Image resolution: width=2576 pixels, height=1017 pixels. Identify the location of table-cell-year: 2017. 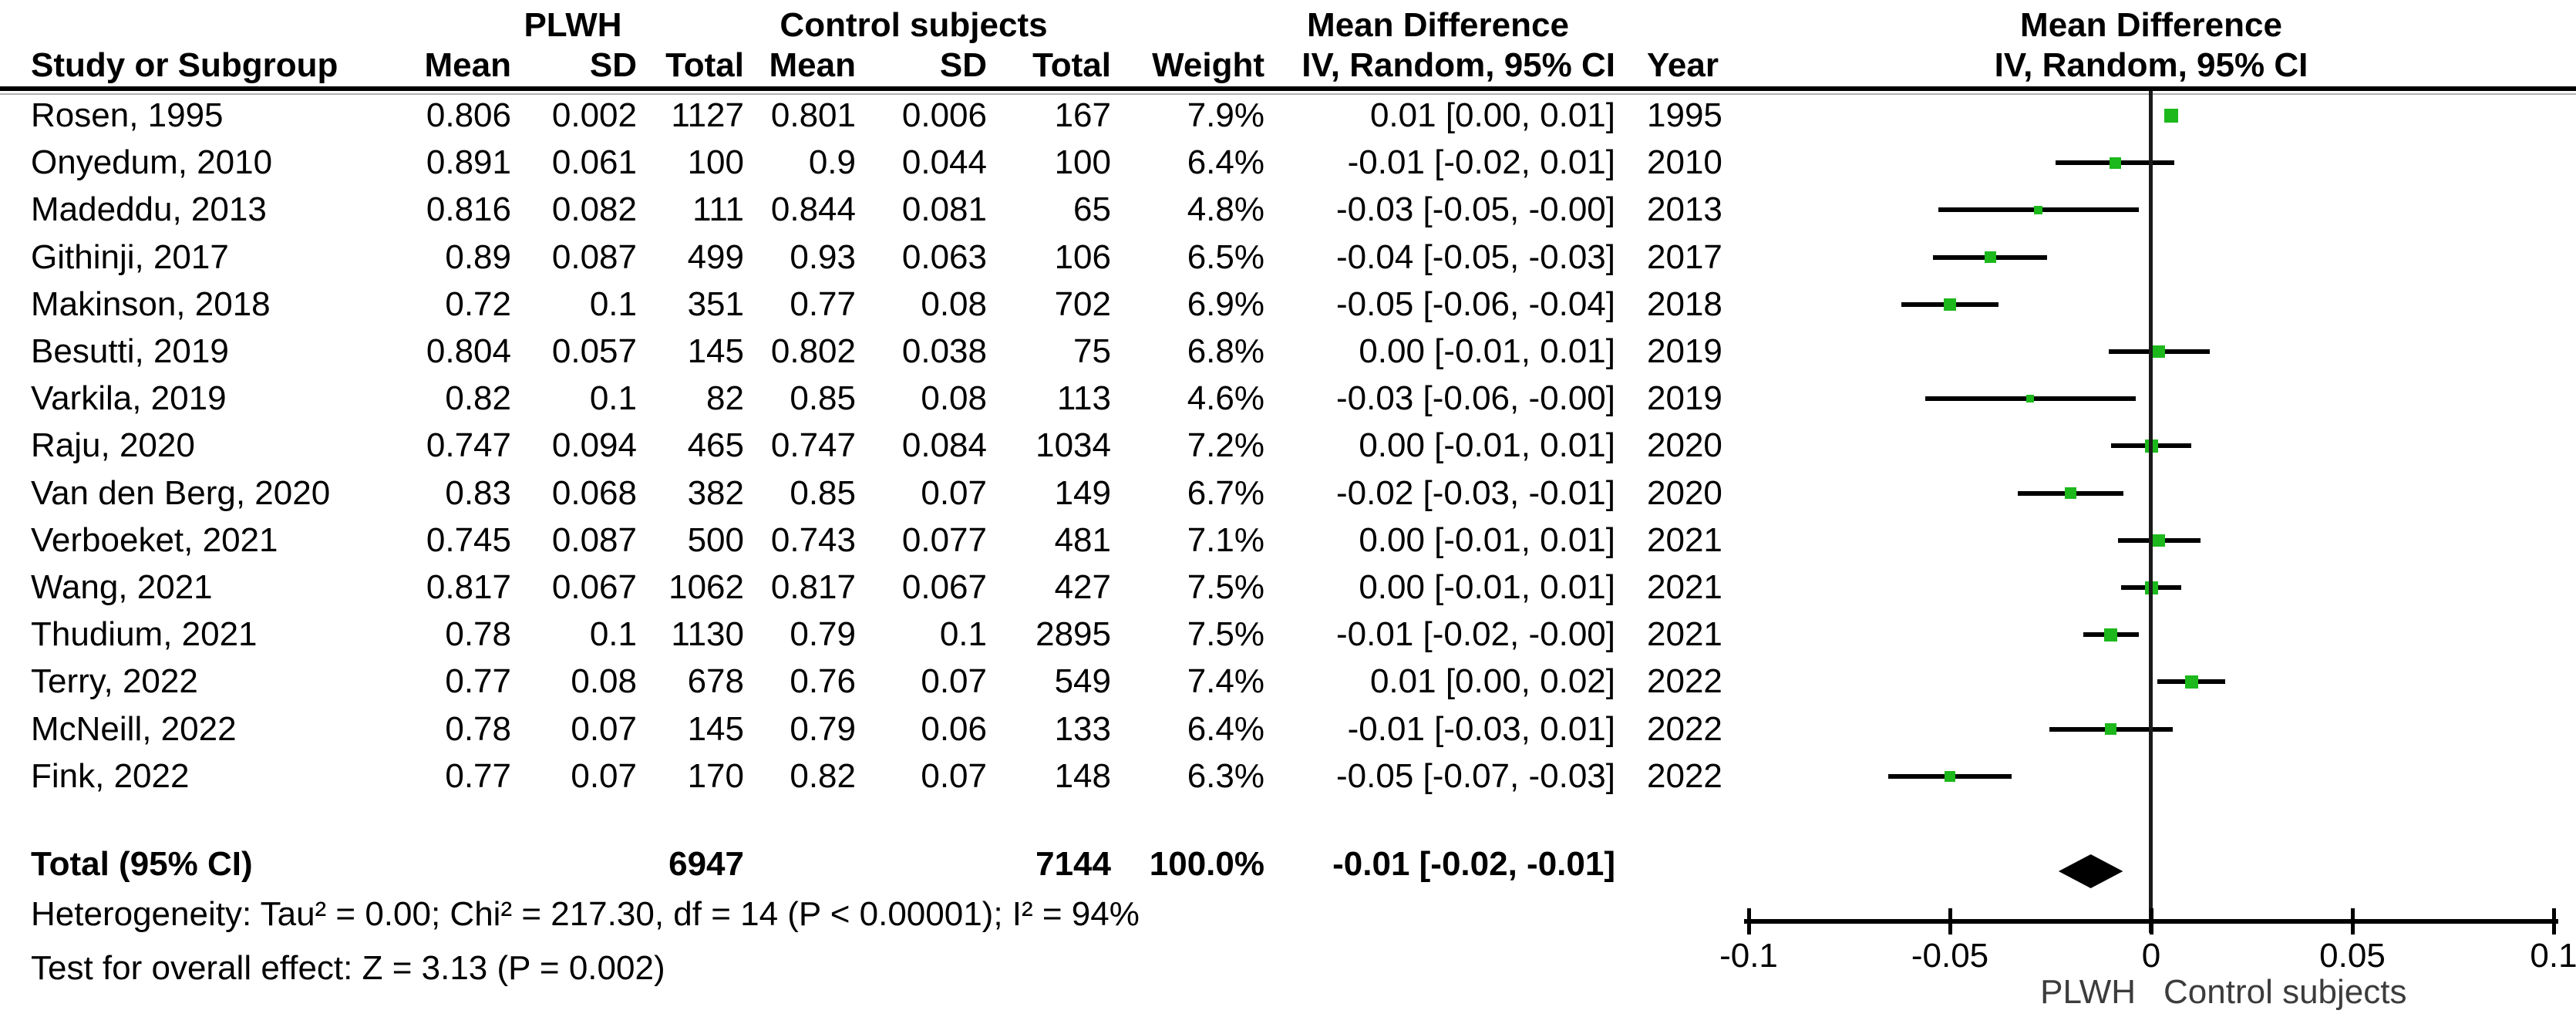
(1685, 256).